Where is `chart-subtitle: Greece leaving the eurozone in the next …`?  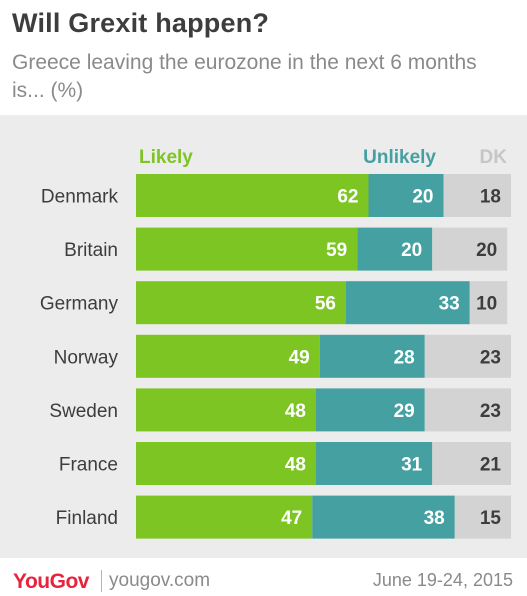 chart-subtitle: Greece leaving the eurozone in the next … is located at coordinates (244, 76).